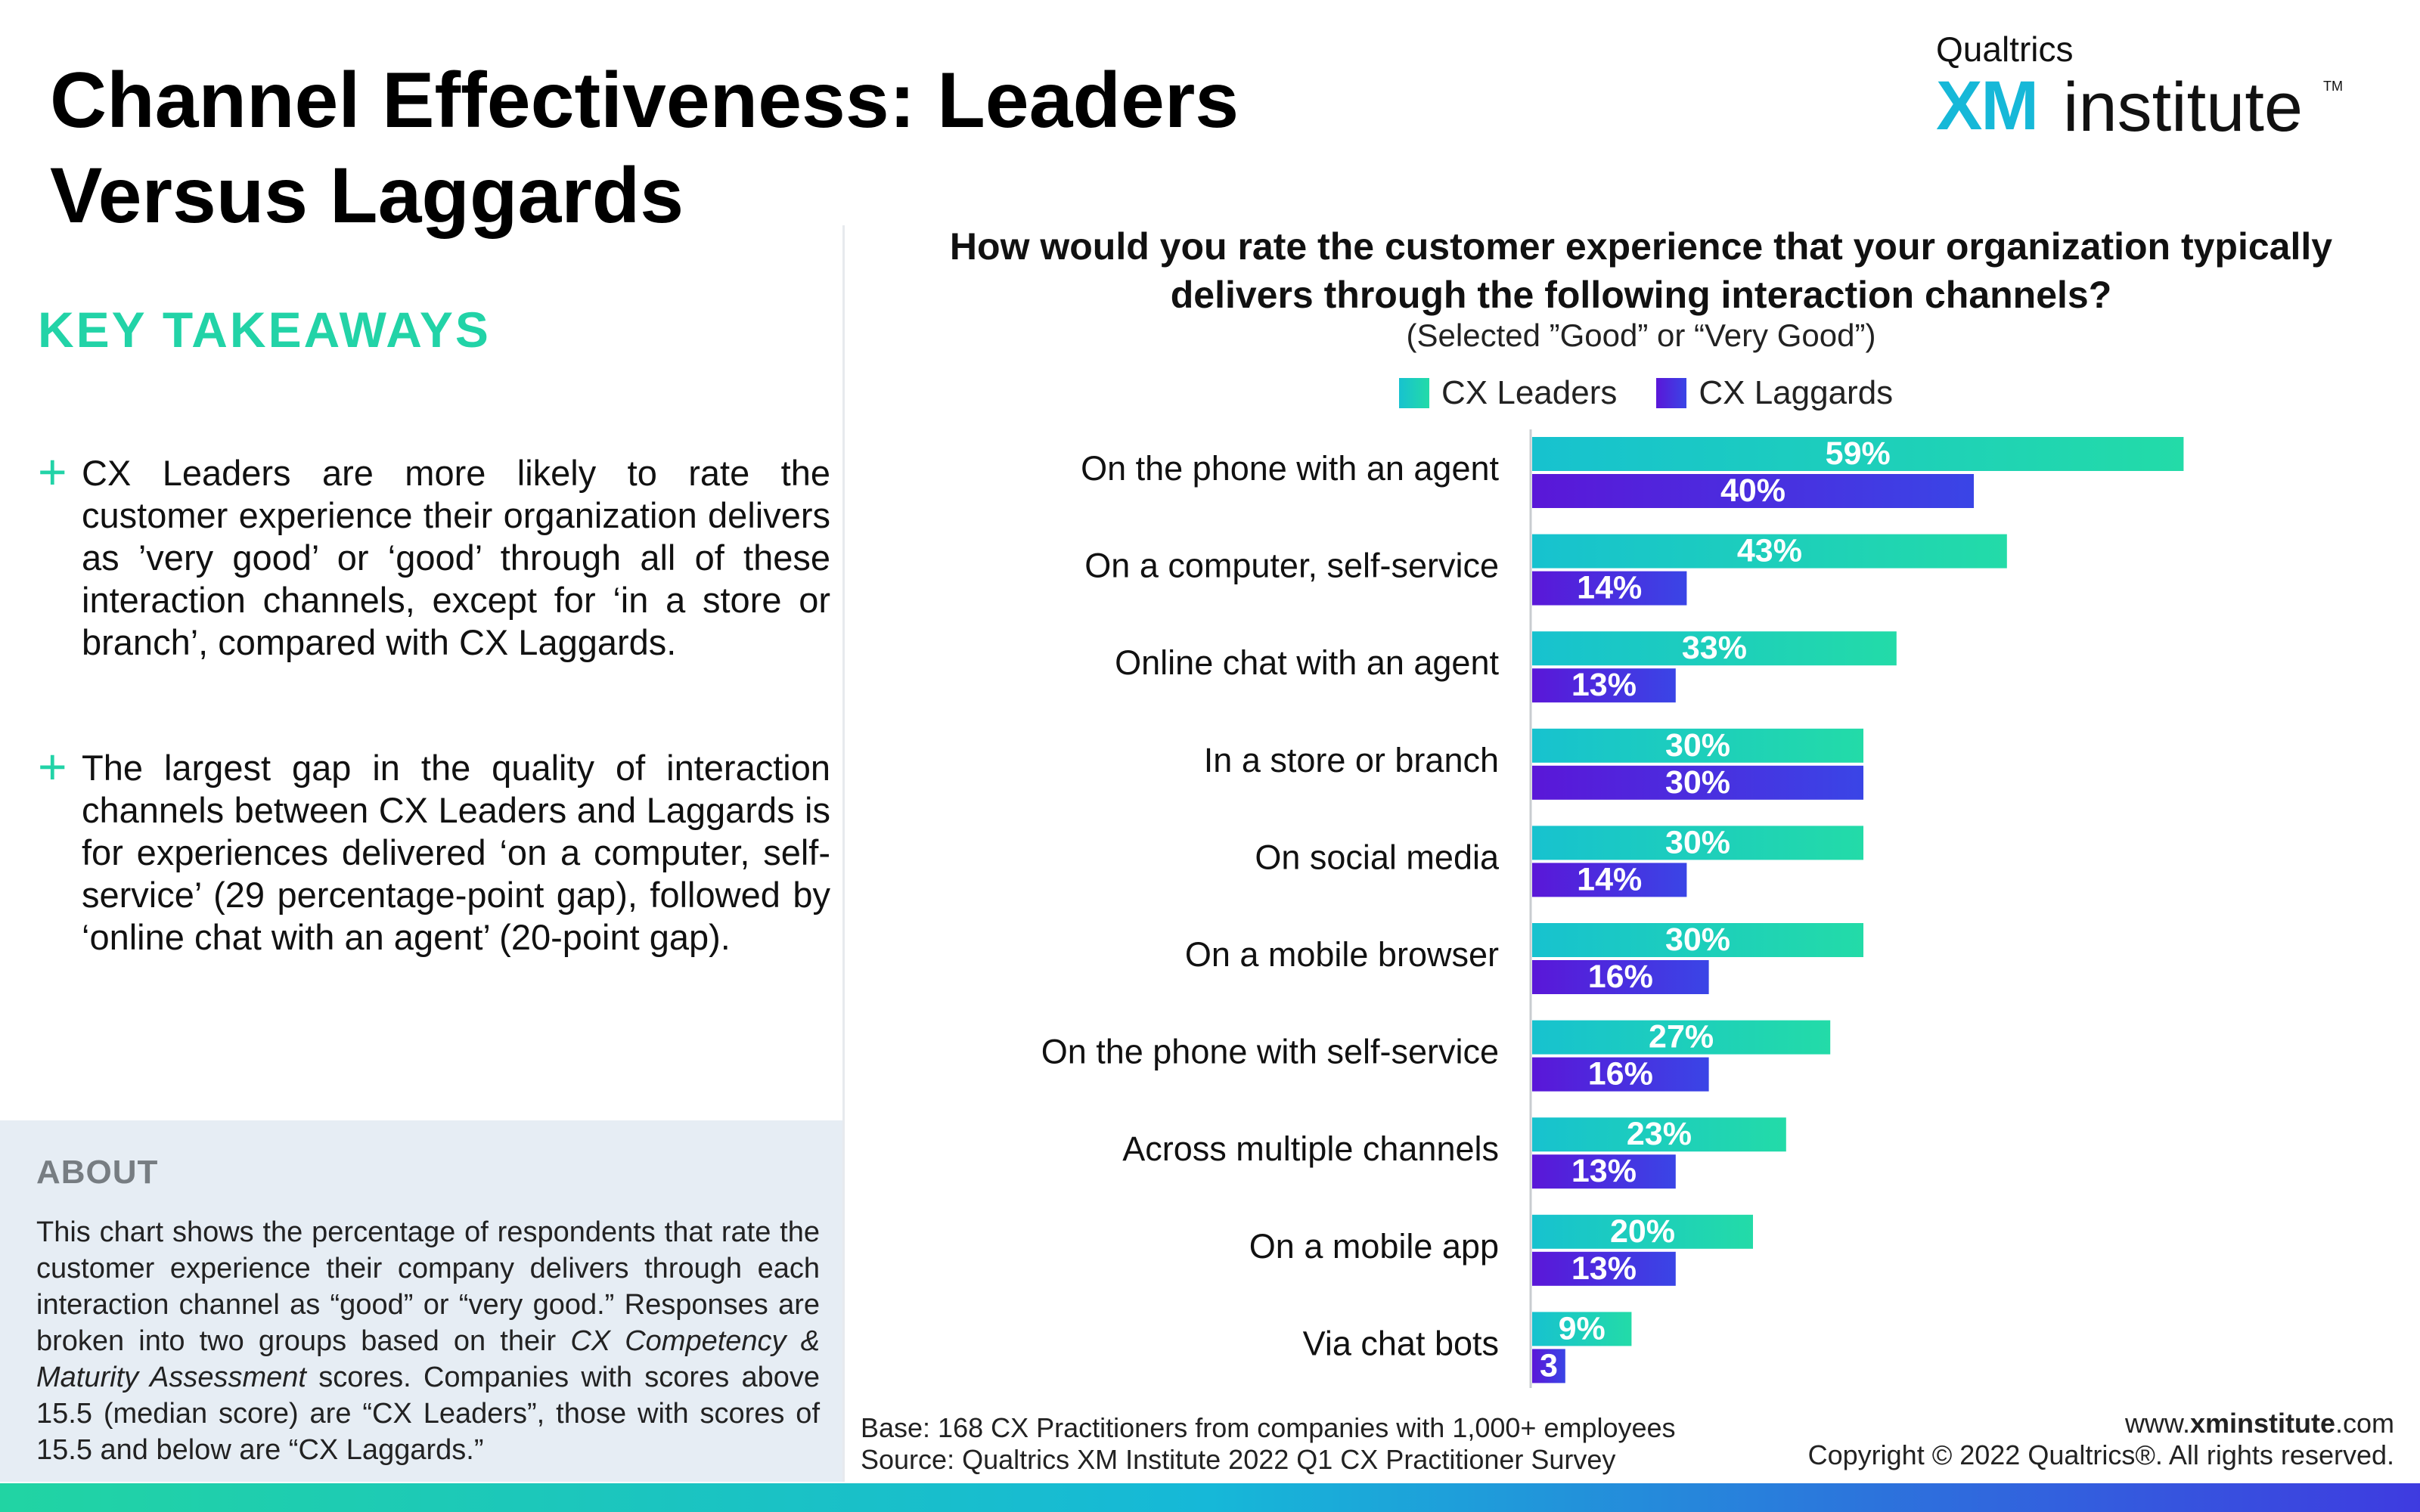 Image resolution: width=2420 pixels, height=1512 pixels. What do you see at coordinates (428, 1359) in the screenshot?
I see `about-text-italic: CX Competency & Maturity Assessment` at bounding box center [428, 1359].